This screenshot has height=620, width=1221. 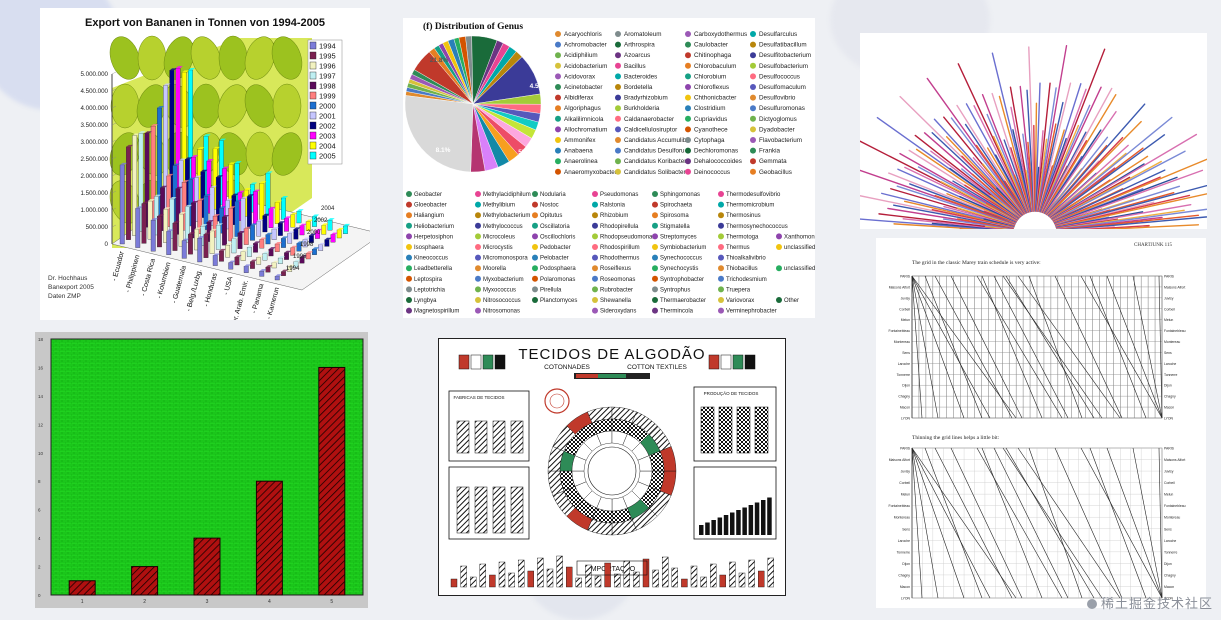 What do you see at coordinates (473, 26) in the screenshot?
I see `chart-title: (f) Distribution of Genus` at bounding box center [473, 26].